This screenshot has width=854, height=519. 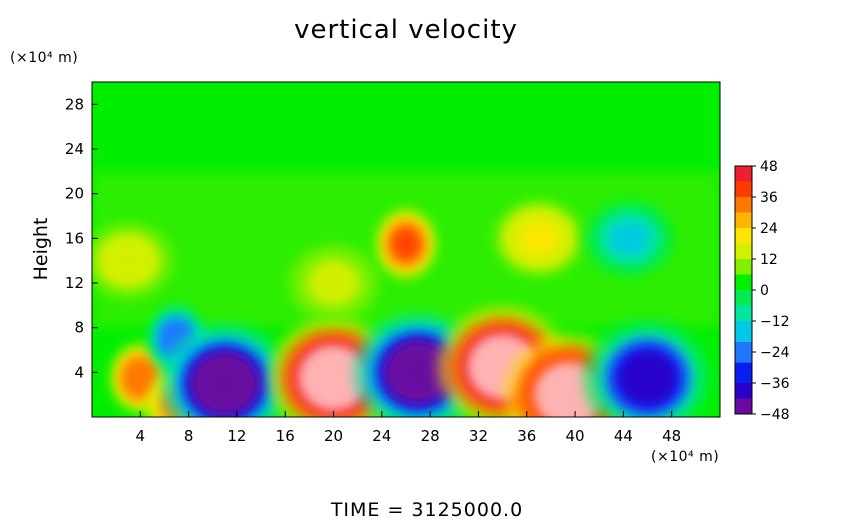 I want to click on x-tick-label: 44, so click(x=623, y=436).